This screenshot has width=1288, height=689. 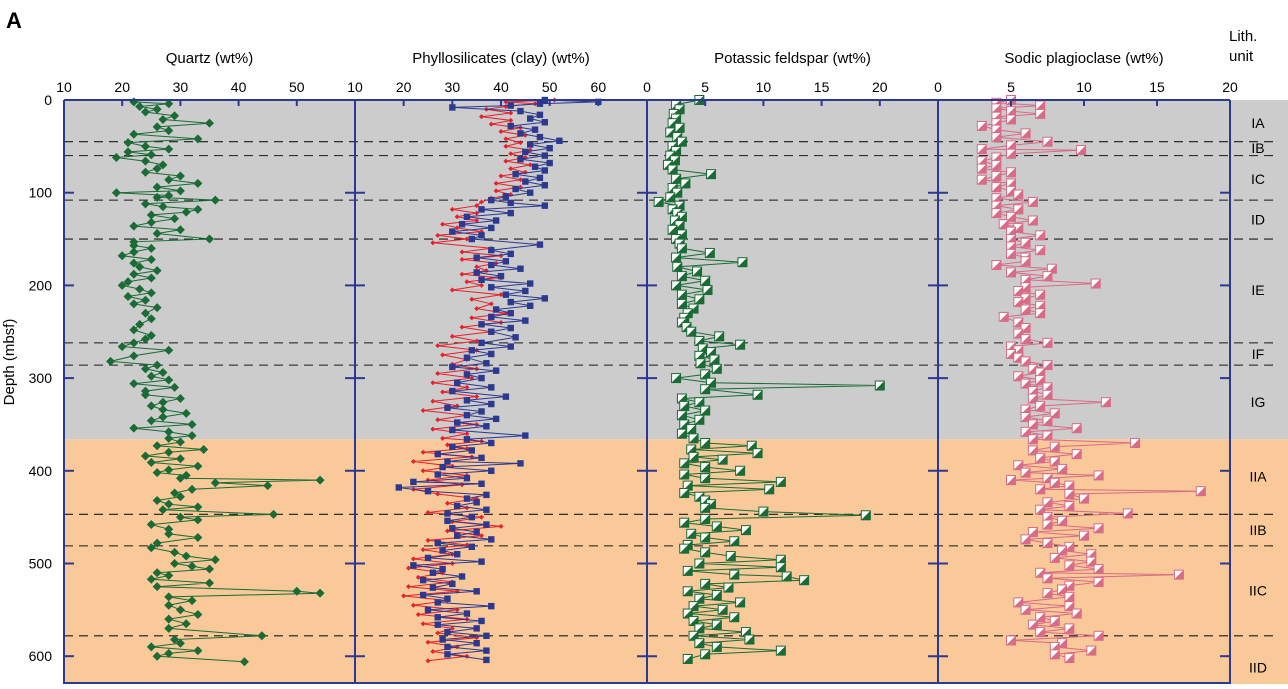 I want to click on y-tick-label: 500, so click(x=41, y=563).